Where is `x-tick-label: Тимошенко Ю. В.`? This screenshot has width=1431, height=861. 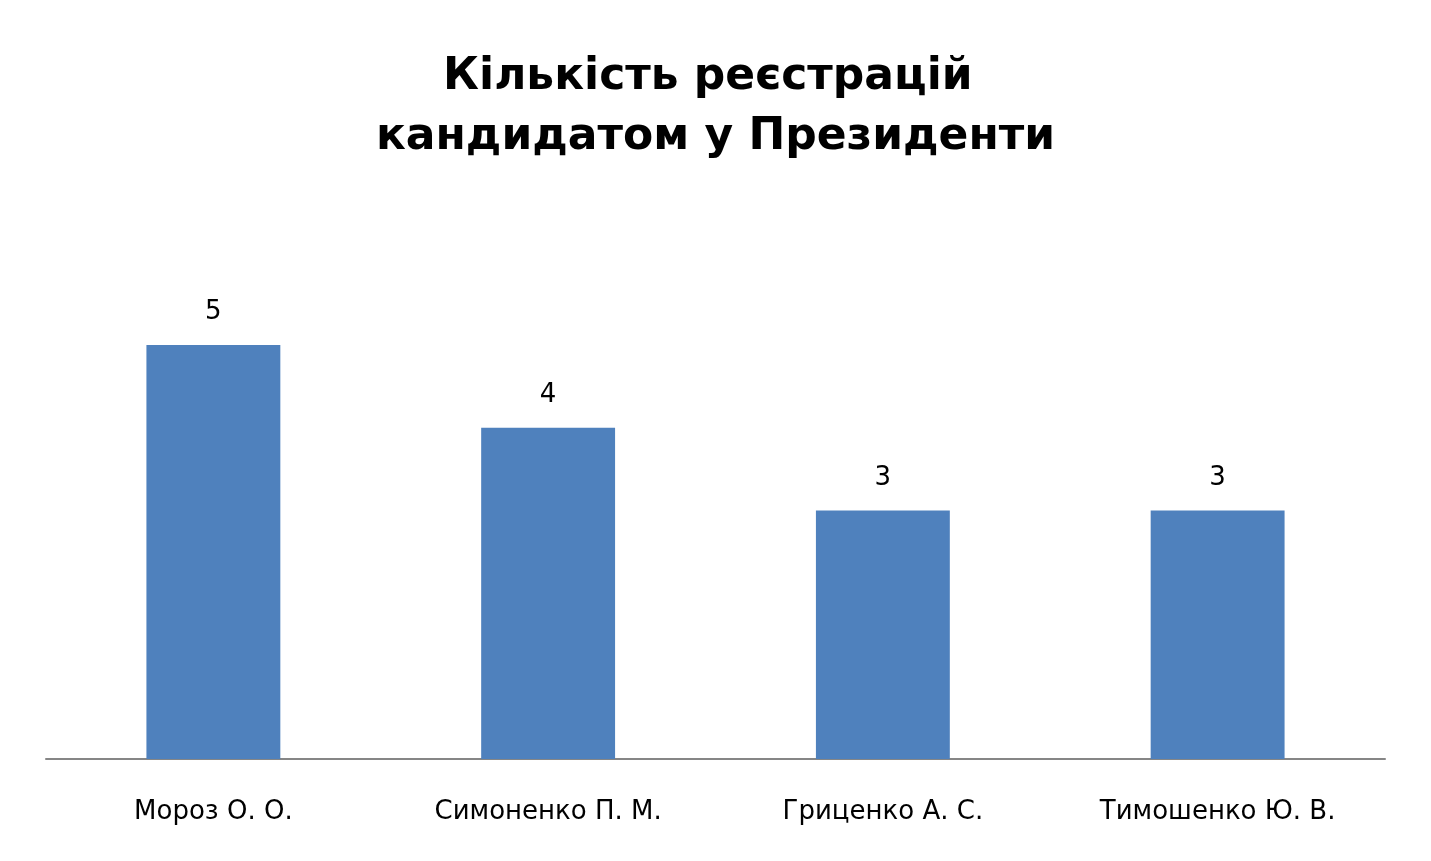
x-tick-label: Тимошенко Ю. В. is located at coordinates (1217, 810).